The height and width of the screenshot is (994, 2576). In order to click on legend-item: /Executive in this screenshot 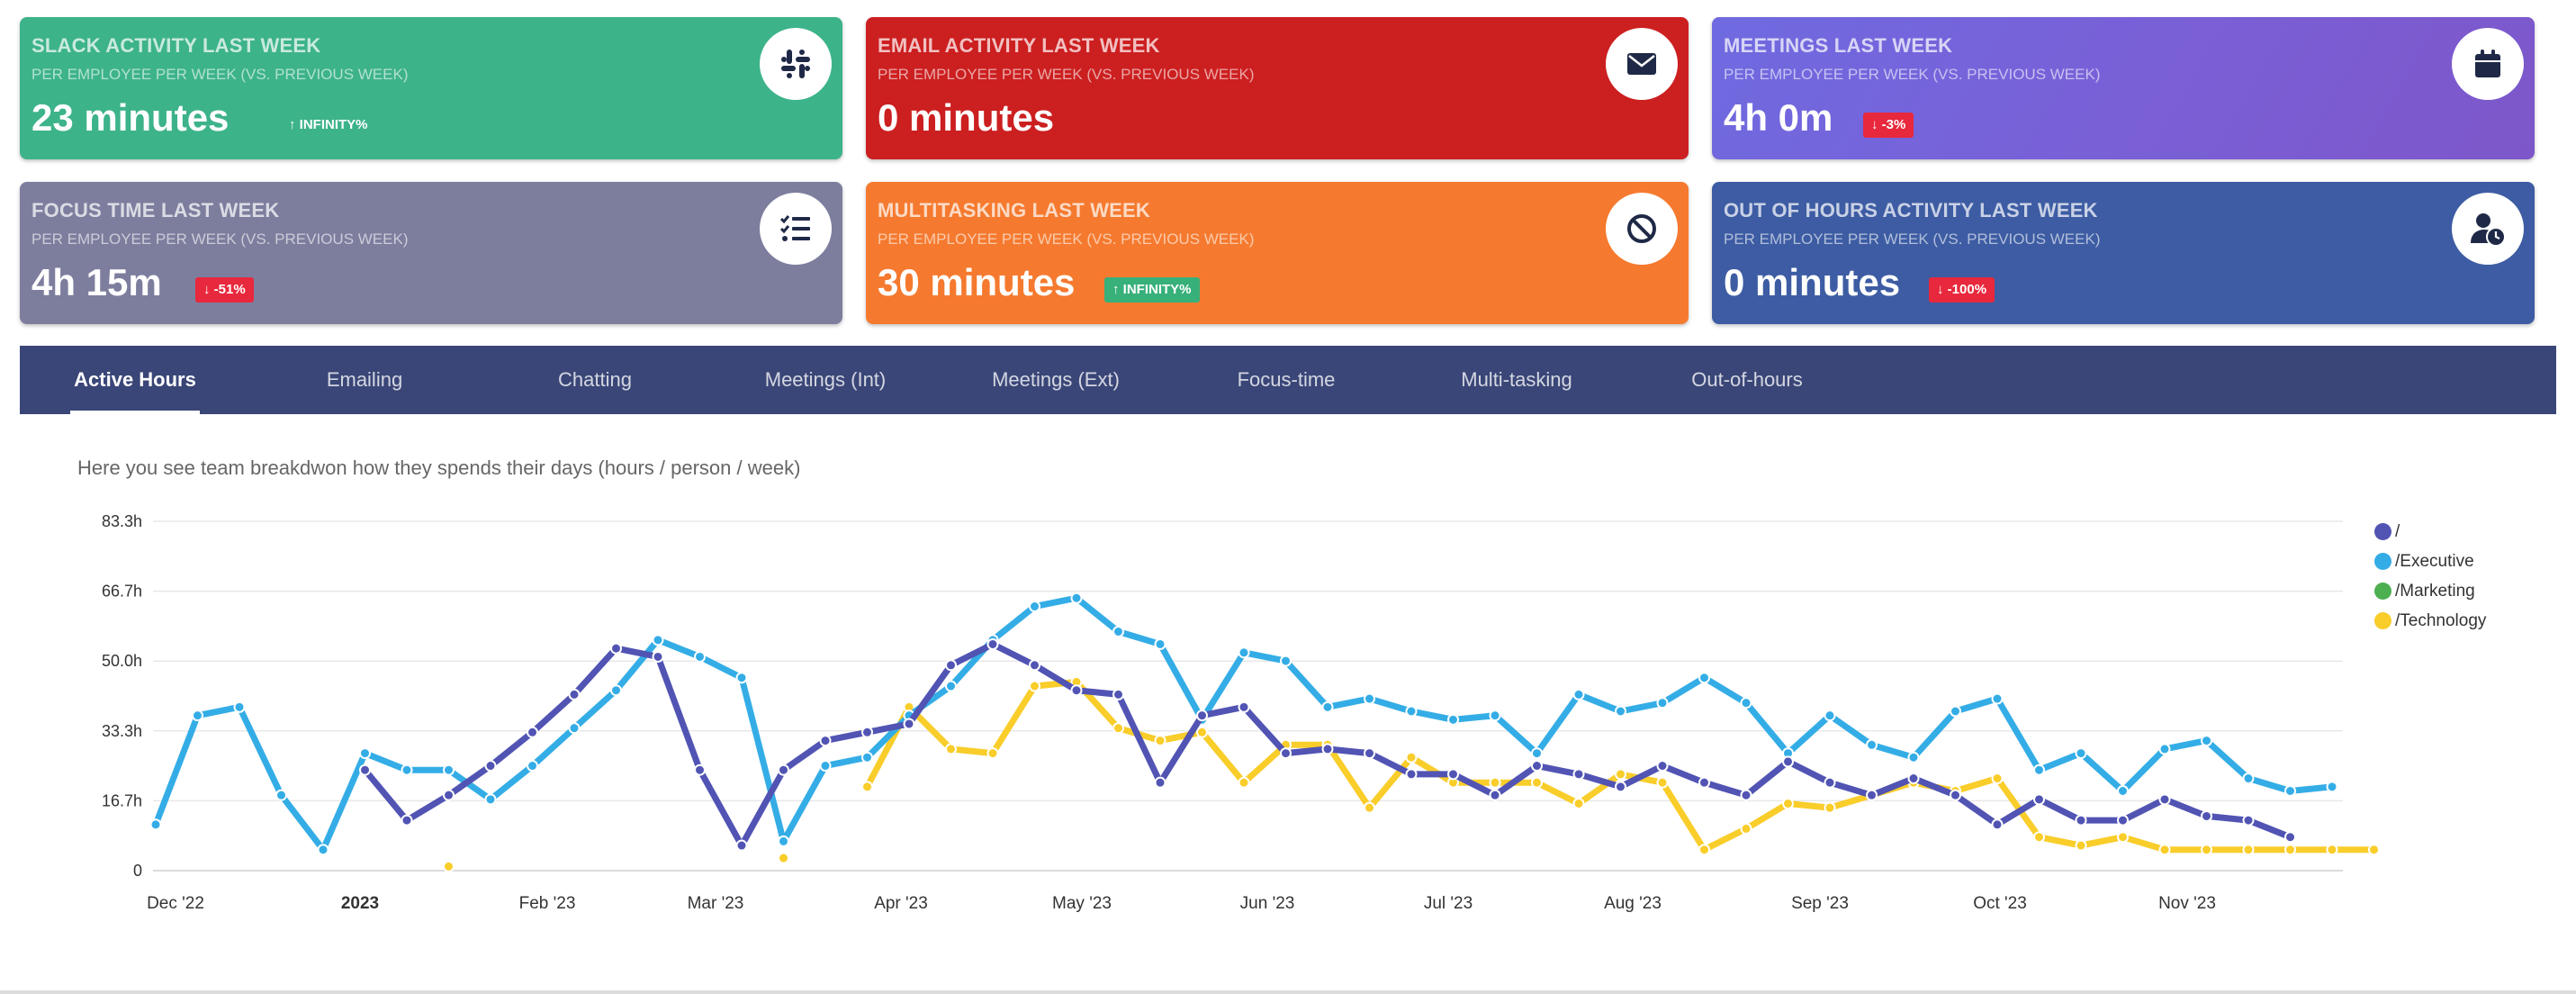, I will do `click(2430, 561)`.